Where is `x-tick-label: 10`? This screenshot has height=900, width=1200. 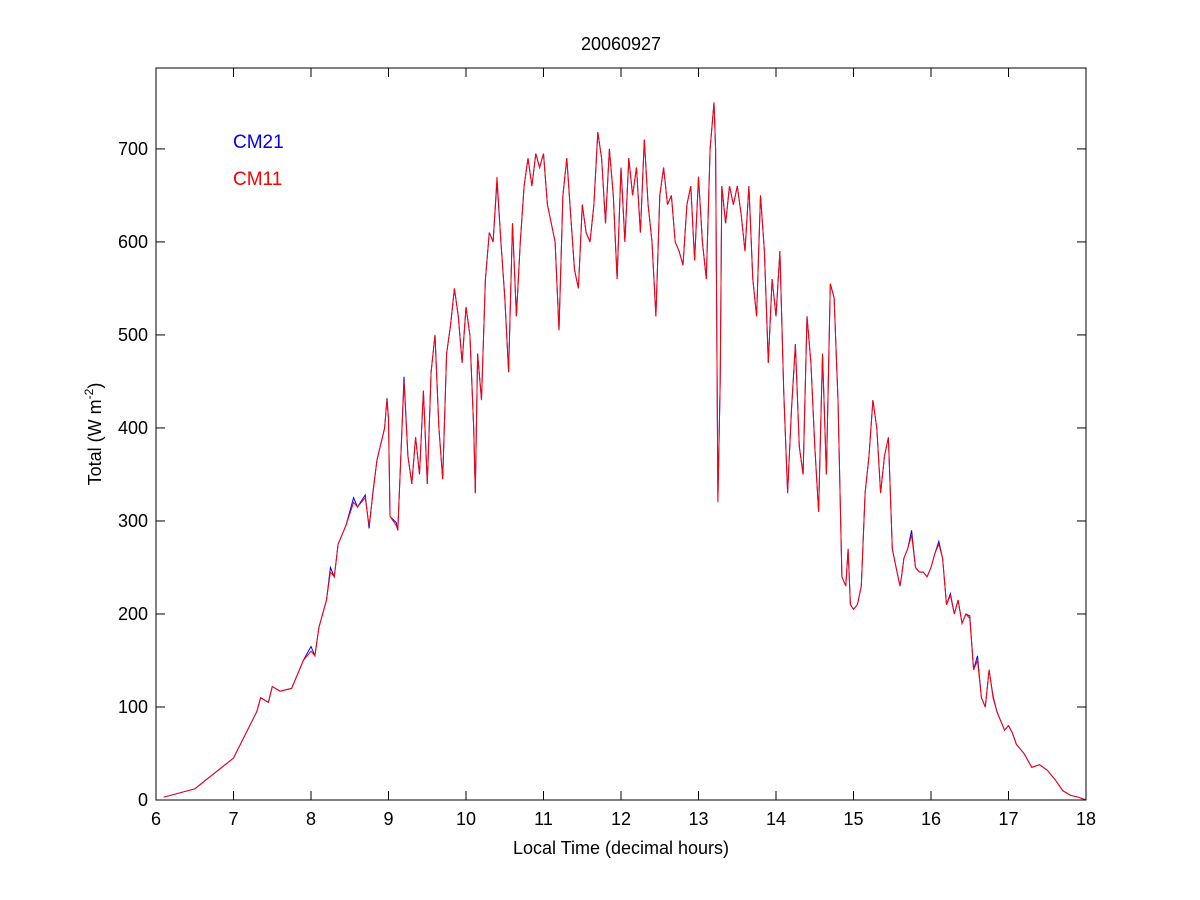 x-tick-label: 10 is located at coordinates (466, 819).